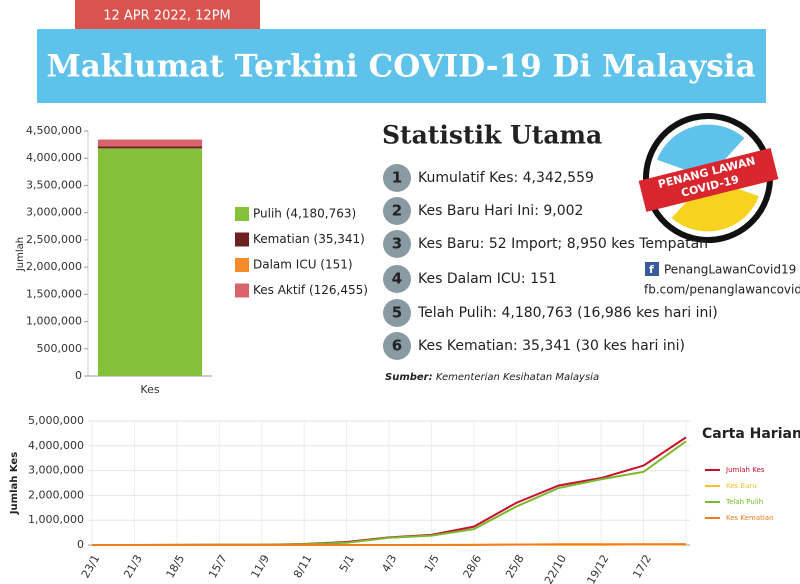 The height and width of the screenshot is (584, 800). I want to click on y-tick-label: 2,500,000, so click(54, 239).